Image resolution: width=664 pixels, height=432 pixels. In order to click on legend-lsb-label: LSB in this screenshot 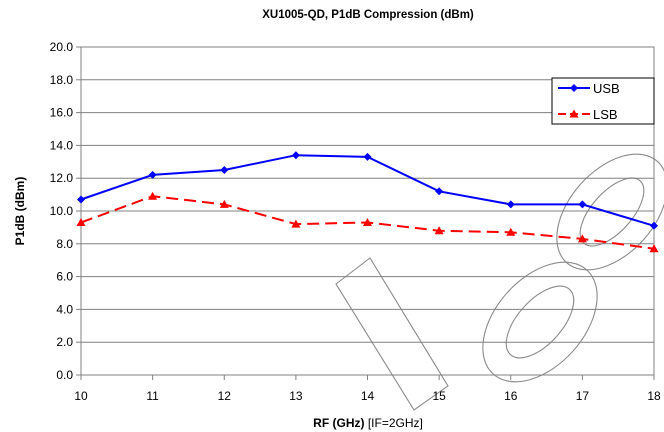, I will do `click(605, 114)`.